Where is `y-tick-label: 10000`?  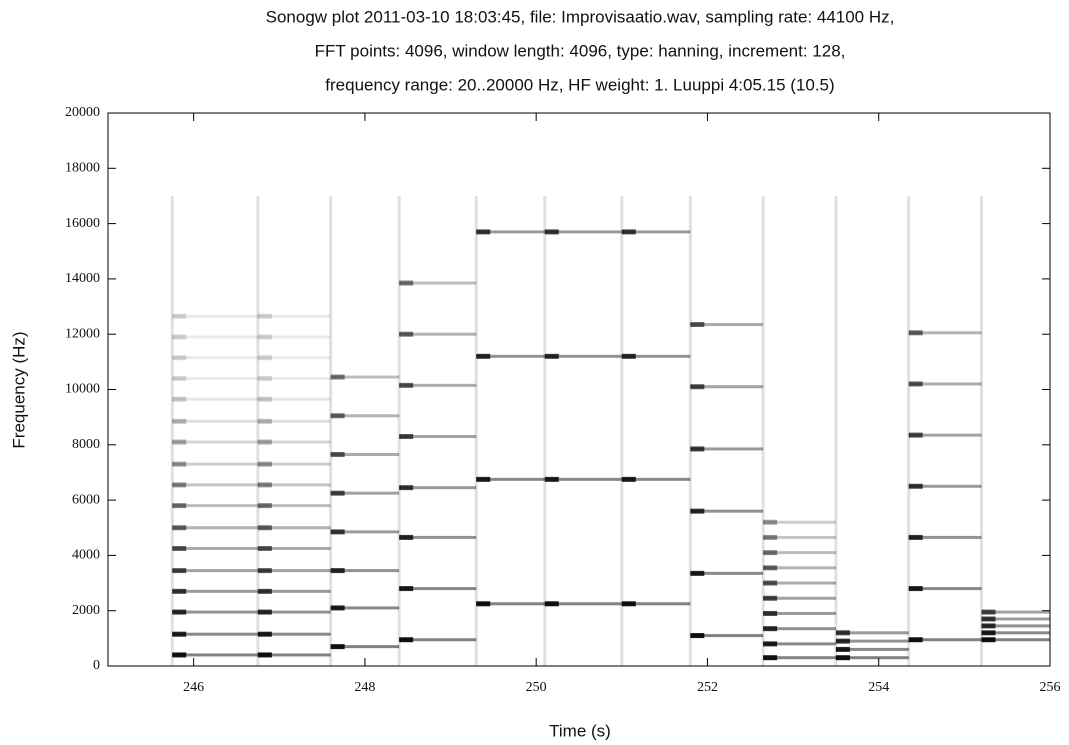
y-tick-label: 10000 is located at coordinates (82, 389).